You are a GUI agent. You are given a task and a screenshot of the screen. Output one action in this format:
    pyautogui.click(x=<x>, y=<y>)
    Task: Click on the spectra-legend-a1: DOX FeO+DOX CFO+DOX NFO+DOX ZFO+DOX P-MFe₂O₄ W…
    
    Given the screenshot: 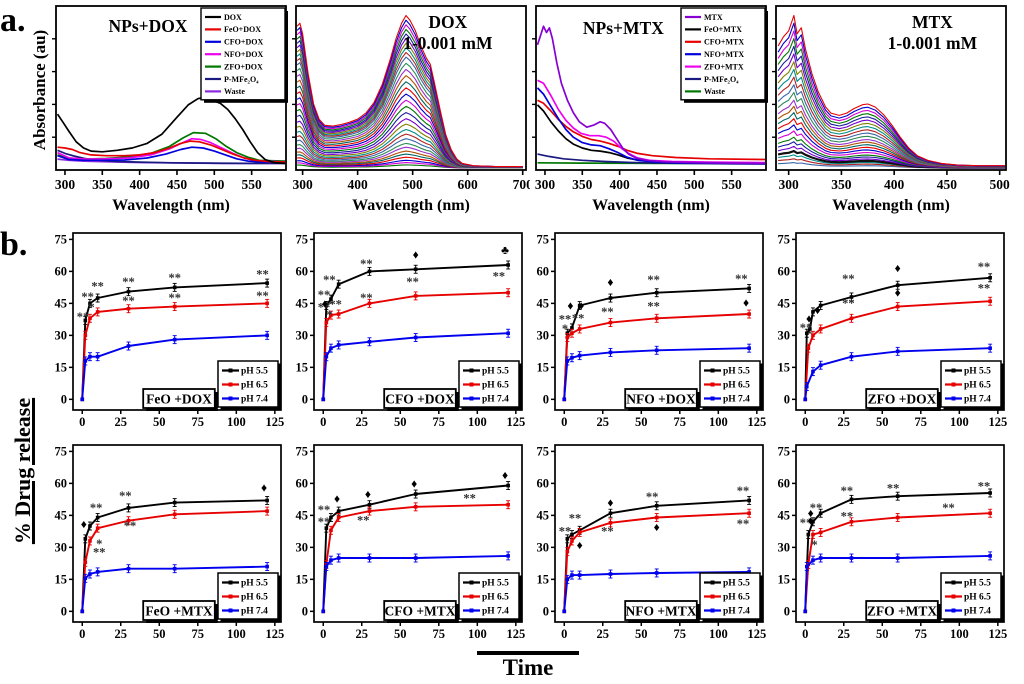 What is the action you would take?
    pyautogui.click(x=234, y=54)
    